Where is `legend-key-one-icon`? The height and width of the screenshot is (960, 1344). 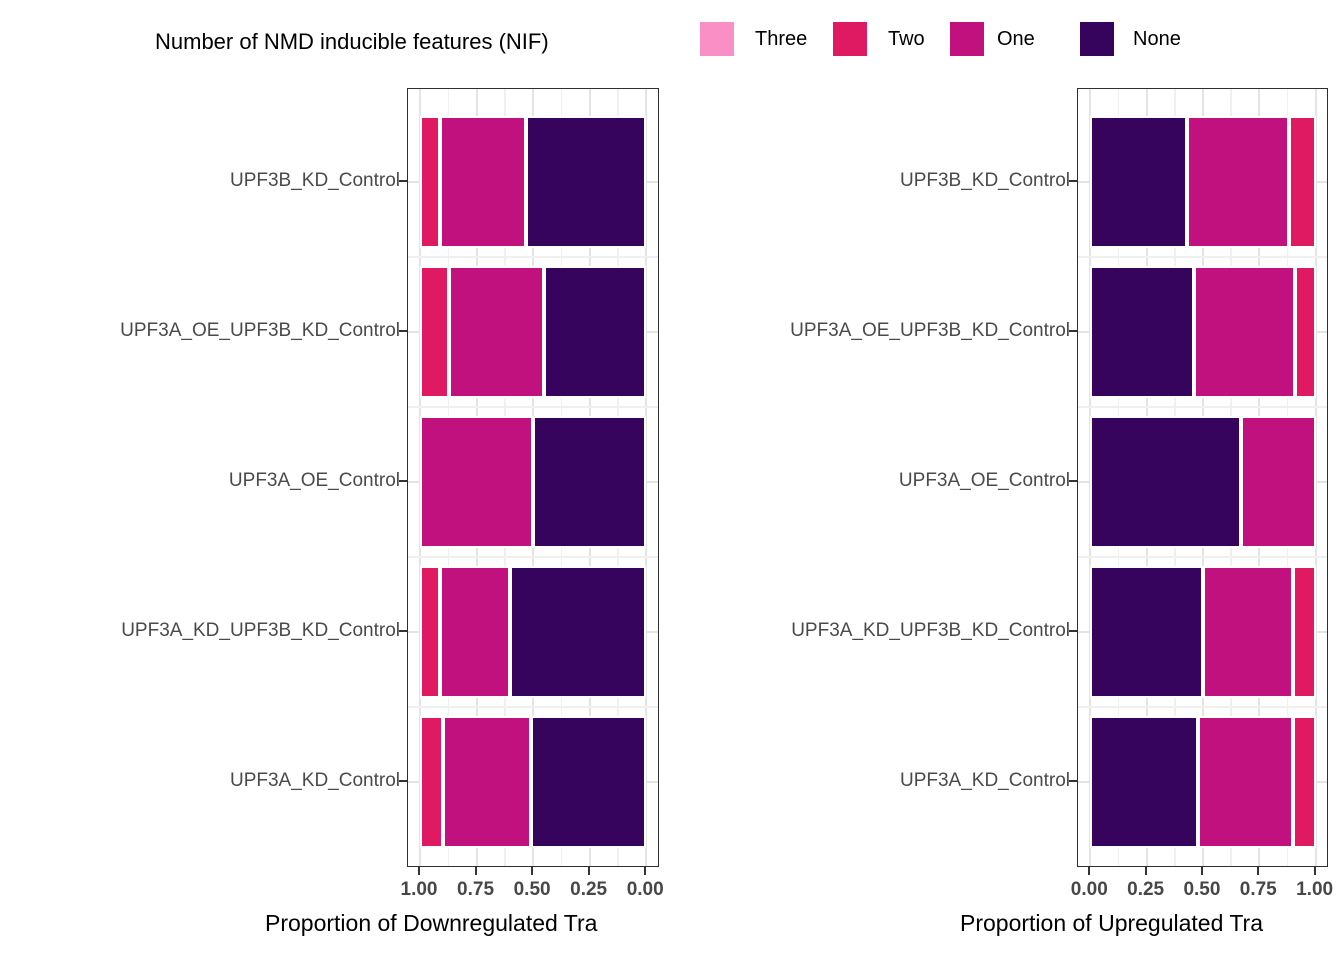 legend-key-one-icon is located at coordinates (967, 39).